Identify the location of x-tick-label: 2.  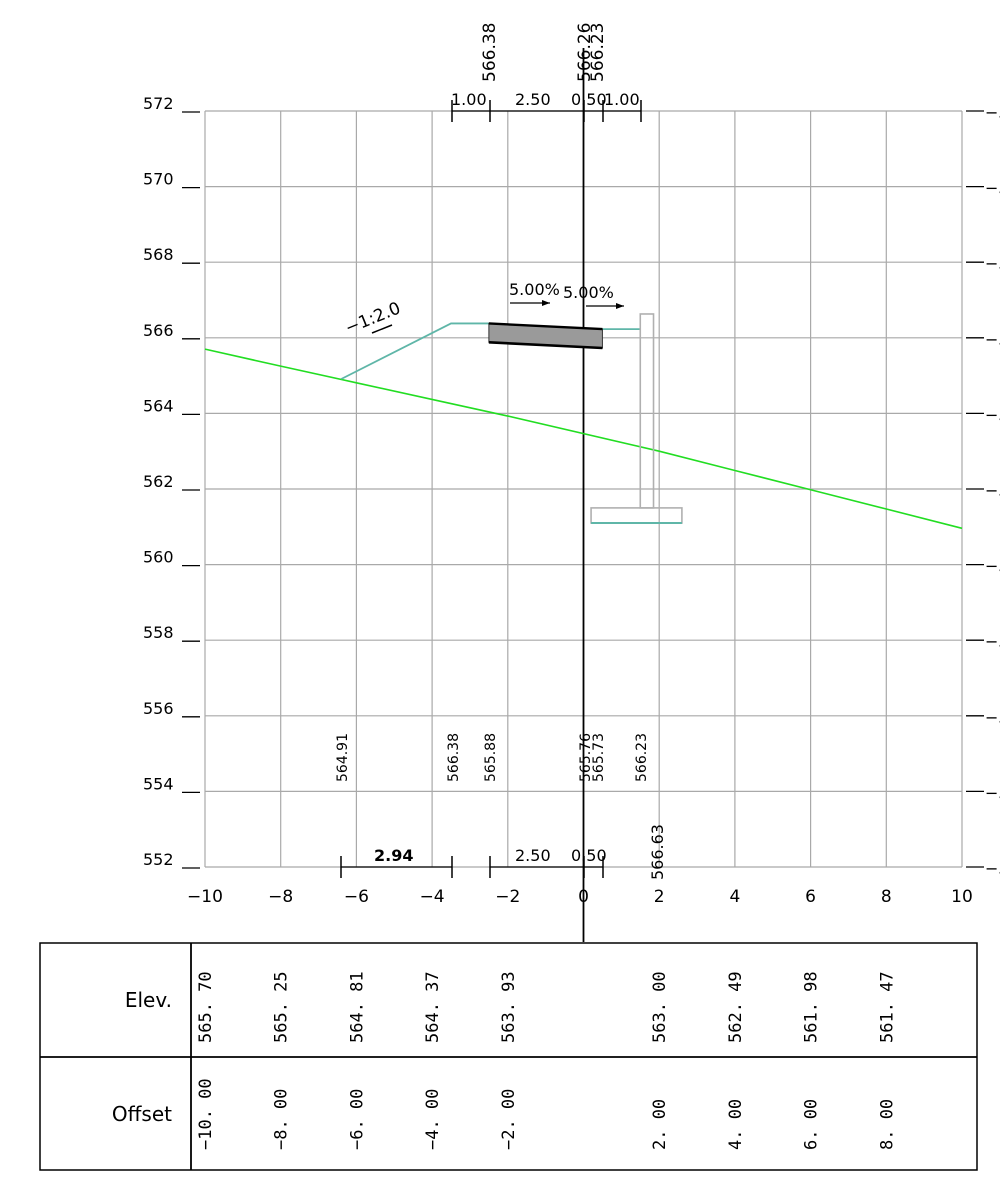
(659, 897).